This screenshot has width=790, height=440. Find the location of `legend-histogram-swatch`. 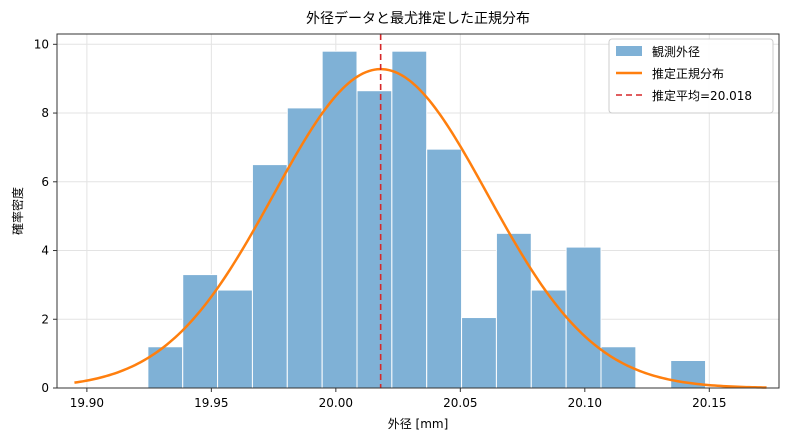

legend-histogram-swatch is located at coordinates (629, 51).